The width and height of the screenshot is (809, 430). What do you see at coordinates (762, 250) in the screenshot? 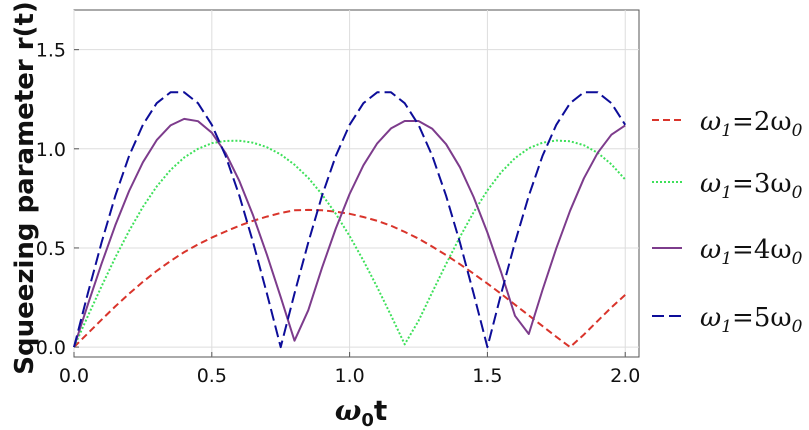
I see `legend-label-part: =4ω` at bounding box center [762, 250].